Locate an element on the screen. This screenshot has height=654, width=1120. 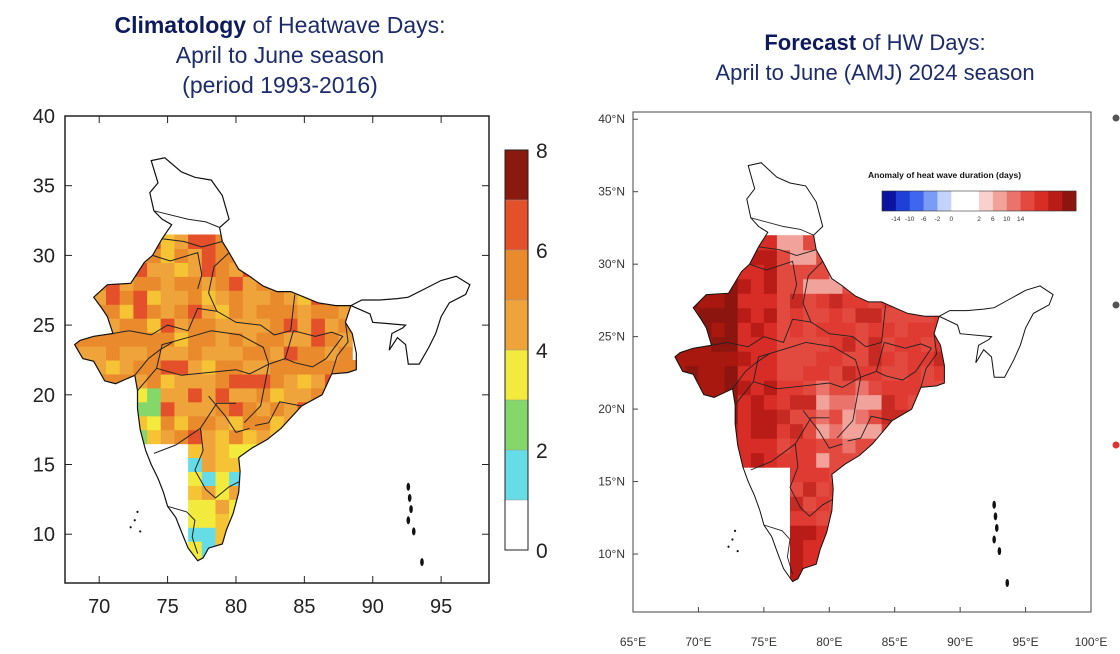
left-state-borders is located at coordinates (230, 382).